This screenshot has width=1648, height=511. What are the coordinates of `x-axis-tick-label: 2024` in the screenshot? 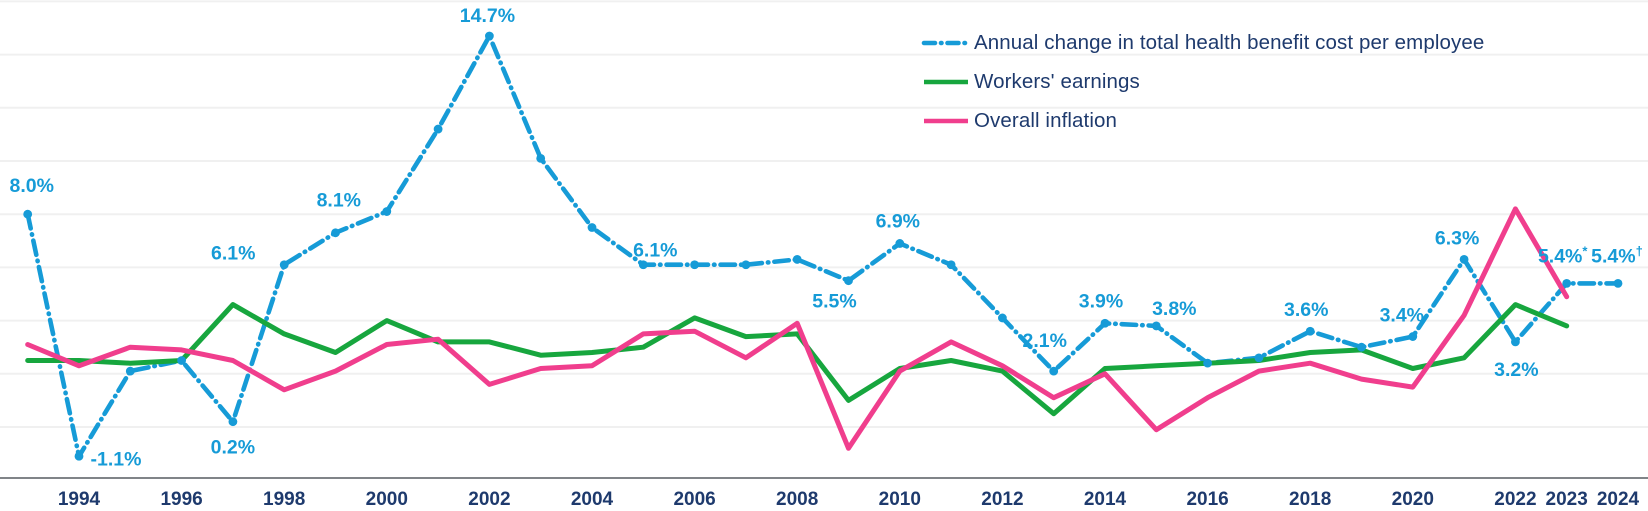 It's located at (1618, 499).